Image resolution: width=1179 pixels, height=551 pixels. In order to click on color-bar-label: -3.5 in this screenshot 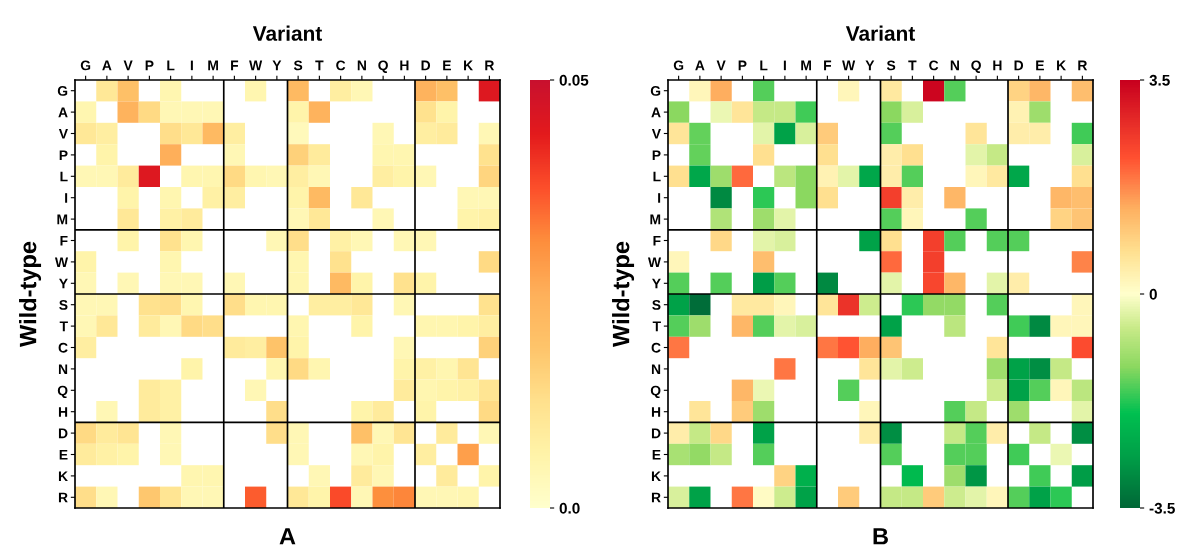, I will do `click(1162, 508)`.